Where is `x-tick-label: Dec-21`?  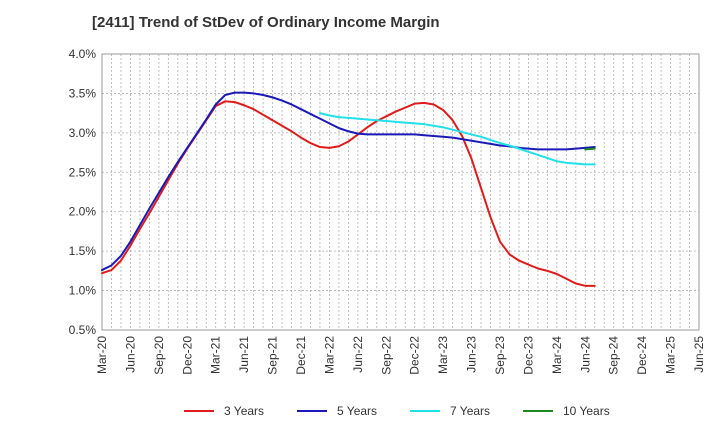 x-tick-label: Dec-21 is located at coordinates (301, 355).